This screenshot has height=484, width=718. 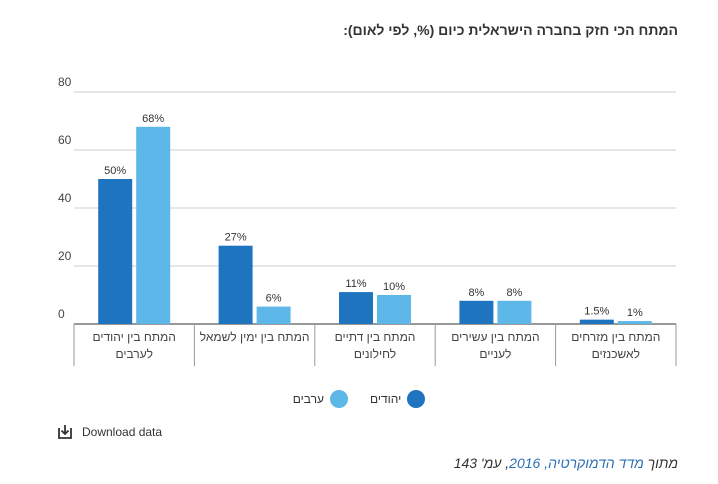 What do you see at coordinates (65, 256) in the screenshot?
I see `y-tick-label: 20` at bounding box center [65, 256].